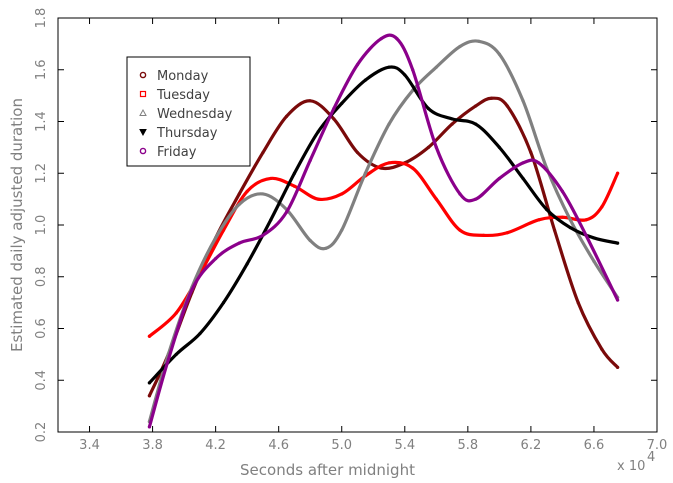 Image resolution: width=673 pixels, height=483 pixels. What do you see at coordinates (143, 112) in the screenshot?
I see `legend-marker-wednesday` at bounding box center [143, 112].